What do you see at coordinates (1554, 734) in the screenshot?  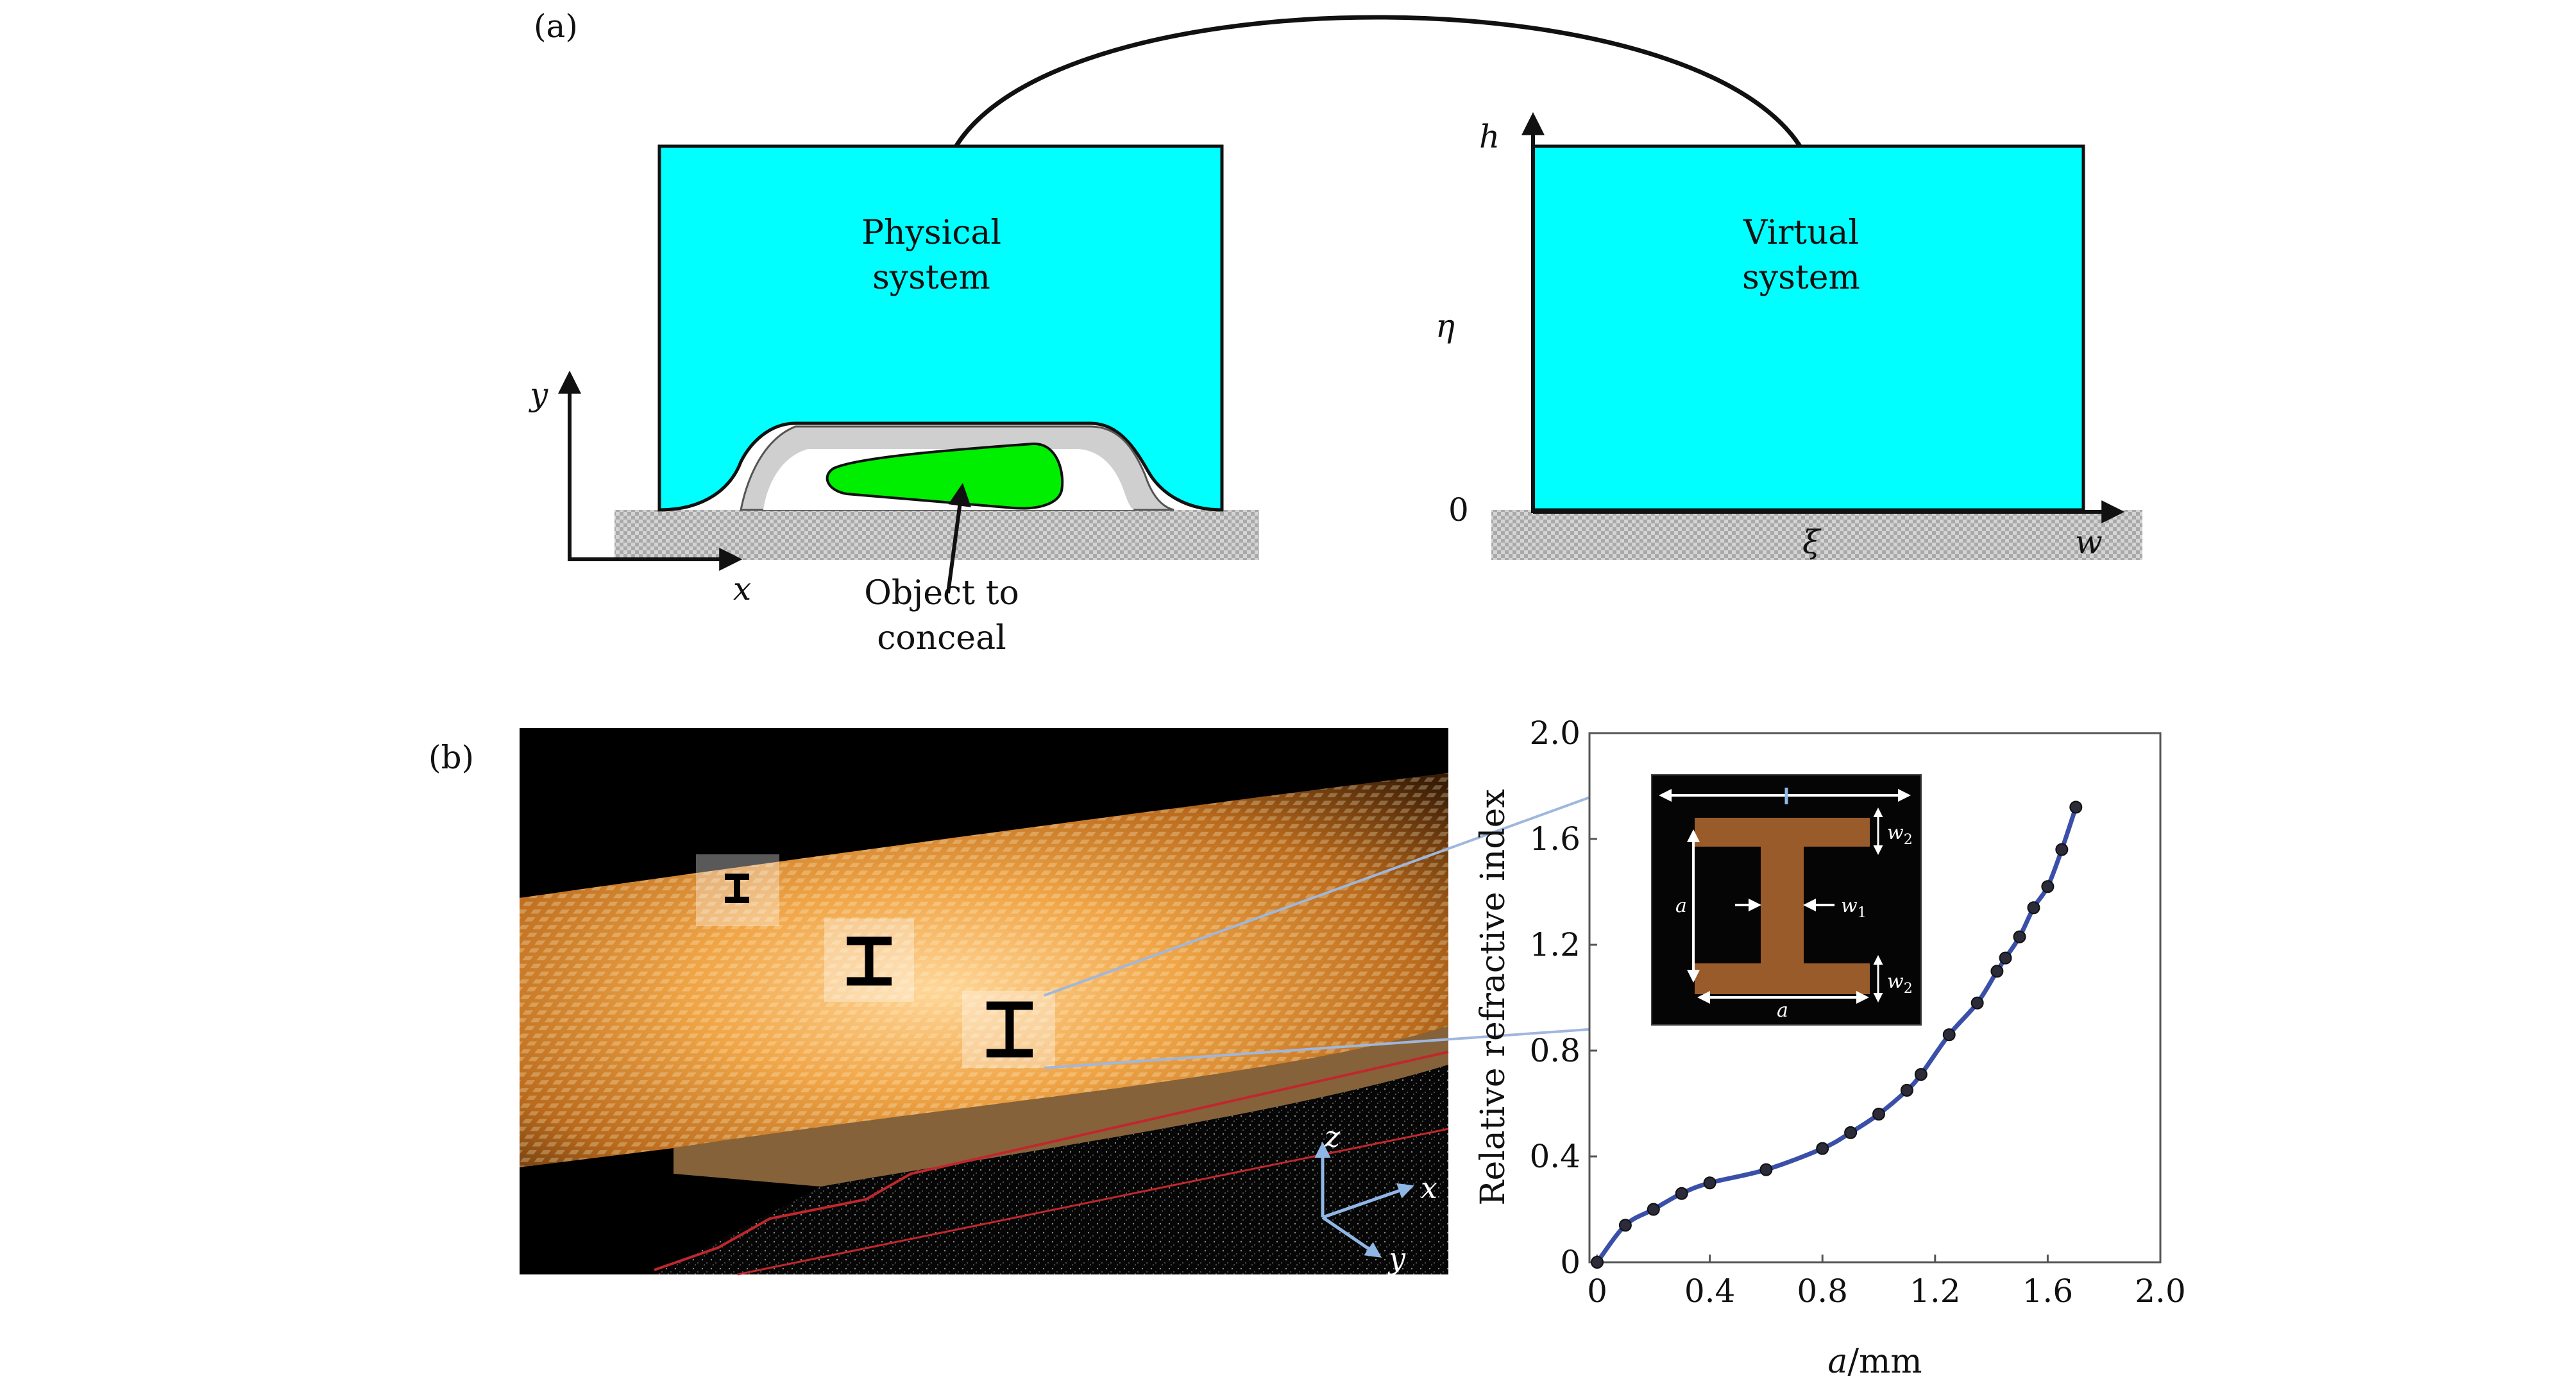 I see `y-tick-label: 2.0` at bounding box center [1554, 734].